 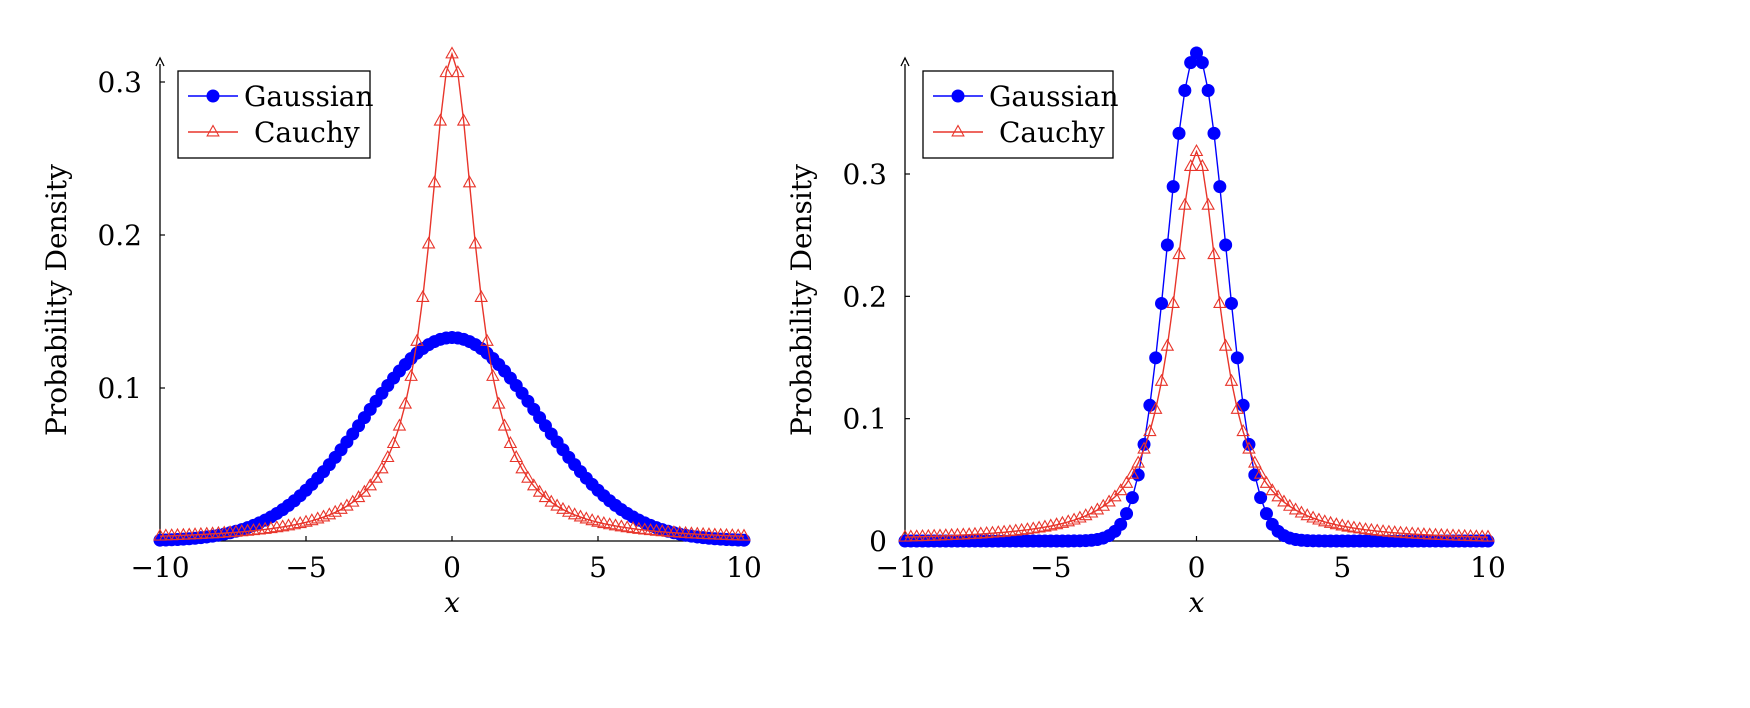 I want to click on legend-label-cauchy: Cauchy, so click(x=1052, y=132).